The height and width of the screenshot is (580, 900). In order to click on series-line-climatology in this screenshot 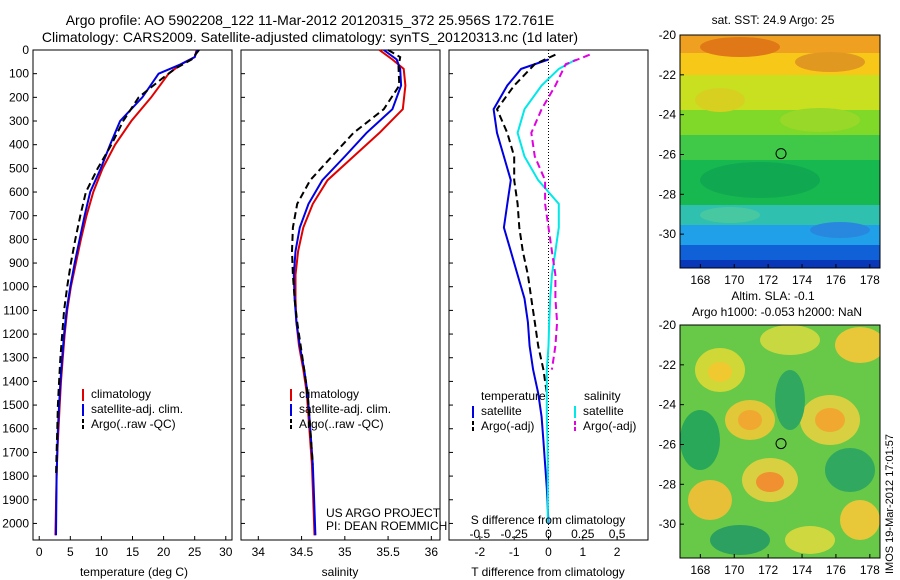, I will do `click(126, 292)`.